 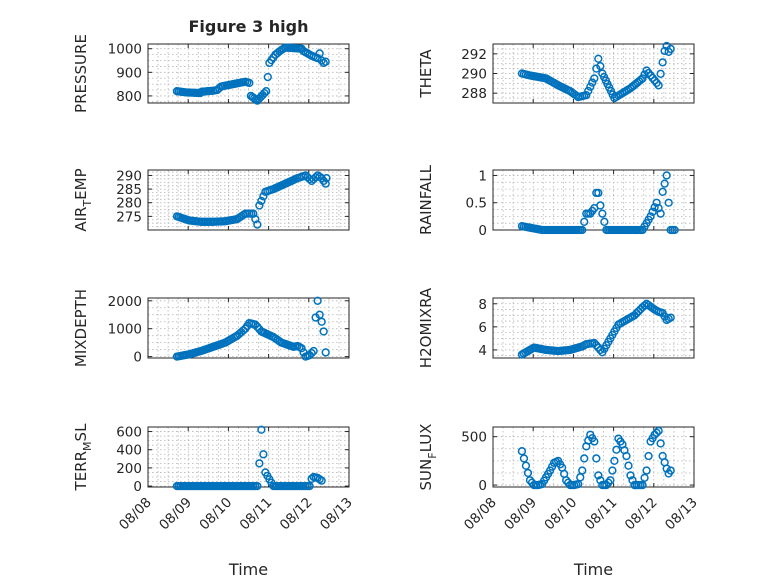 I want to click on y-axis-label: MIXDEPTH, so click(x=81, y=328).